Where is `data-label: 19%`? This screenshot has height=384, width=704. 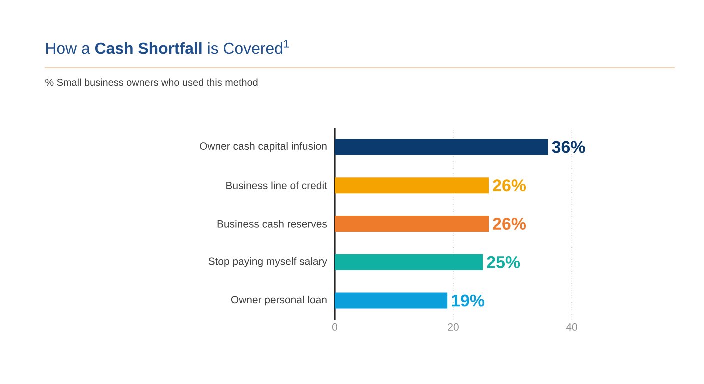
data-label: 19% is located at coordinates (468, 300).